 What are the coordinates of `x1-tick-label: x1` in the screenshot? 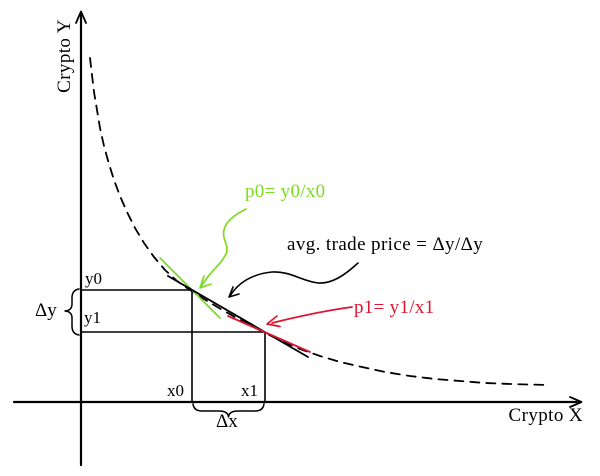 It's located at (249, 390).